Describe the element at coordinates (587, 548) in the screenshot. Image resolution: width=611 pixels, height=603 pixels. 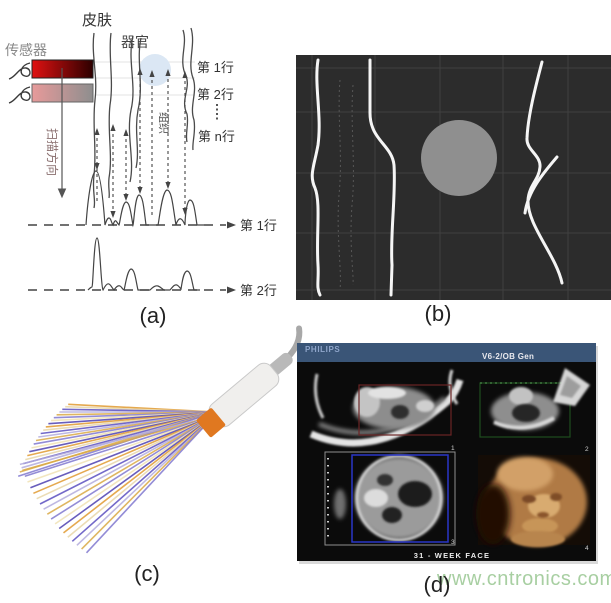
I see `quadrant-number-4: 4` at that location.